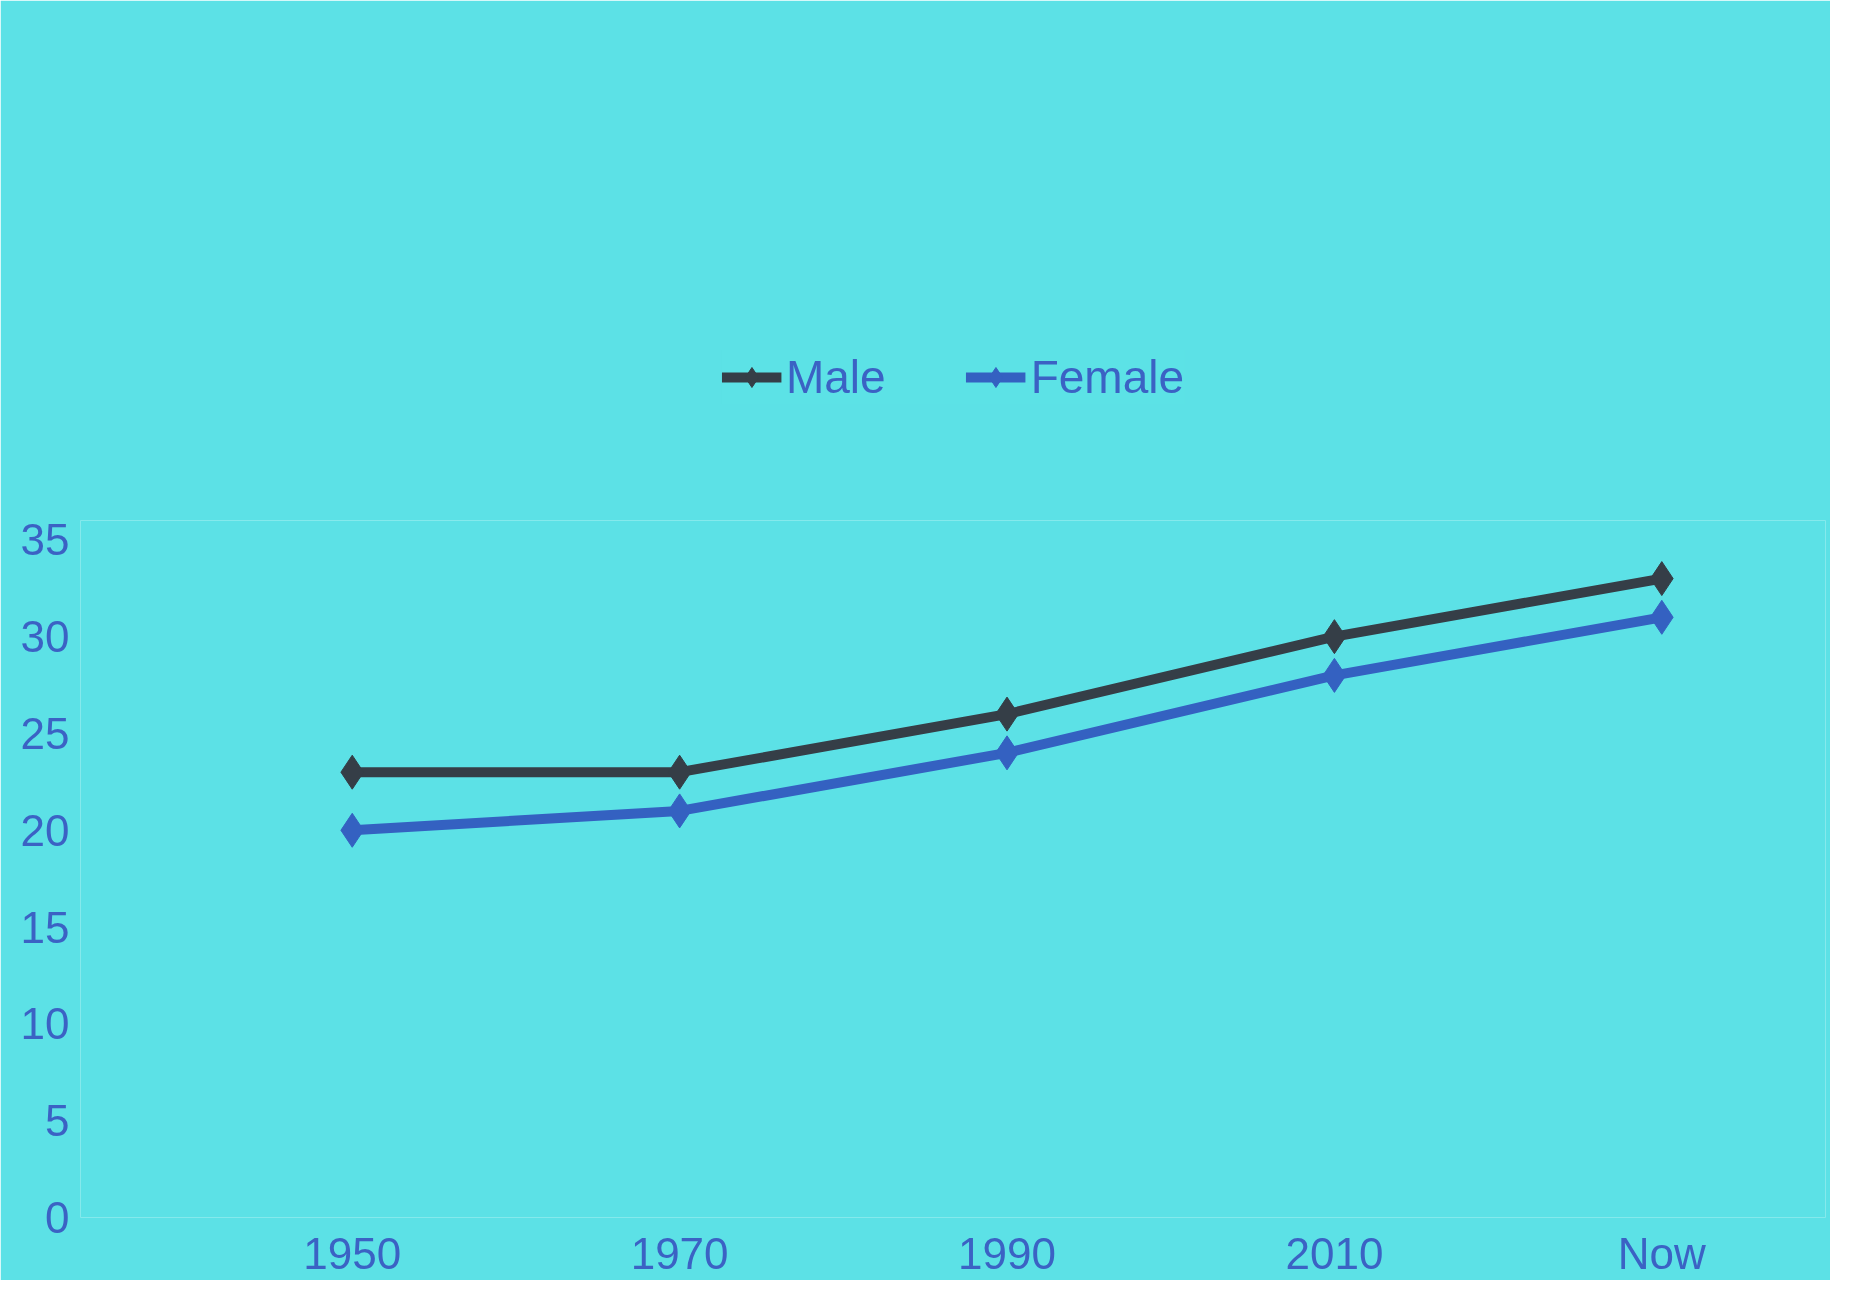 This screenshot has width=1867, height=1290. What do you see at coordinates (1334, 1253) in the screenshot?
I see `x-tick-label: 2010` at bounding box center [1334, 1253].